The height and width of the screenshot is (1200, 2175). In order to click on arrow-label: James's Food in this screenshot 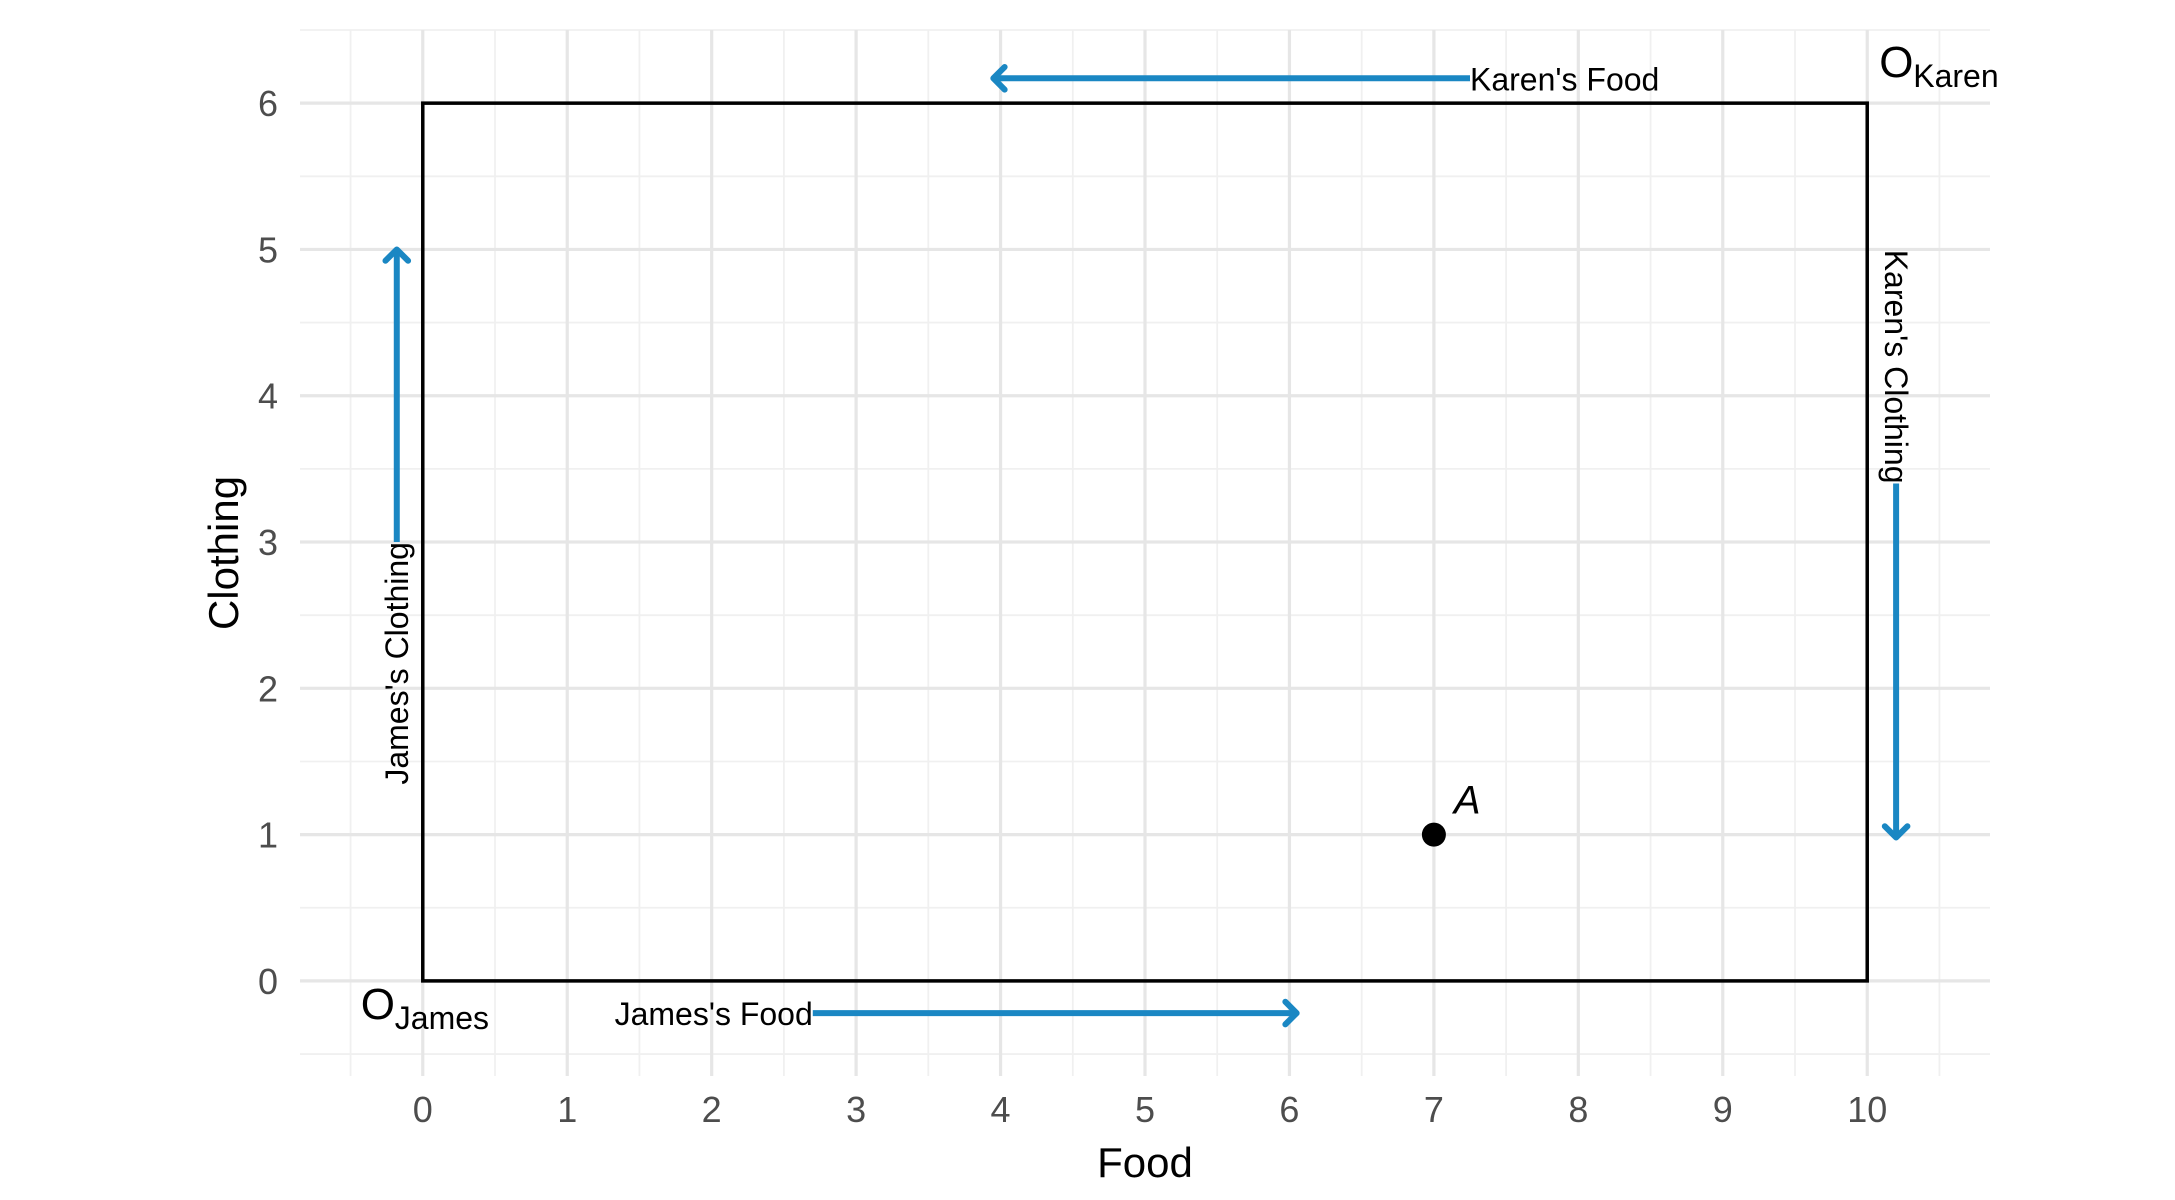, I will do `click(714, 1014)`.